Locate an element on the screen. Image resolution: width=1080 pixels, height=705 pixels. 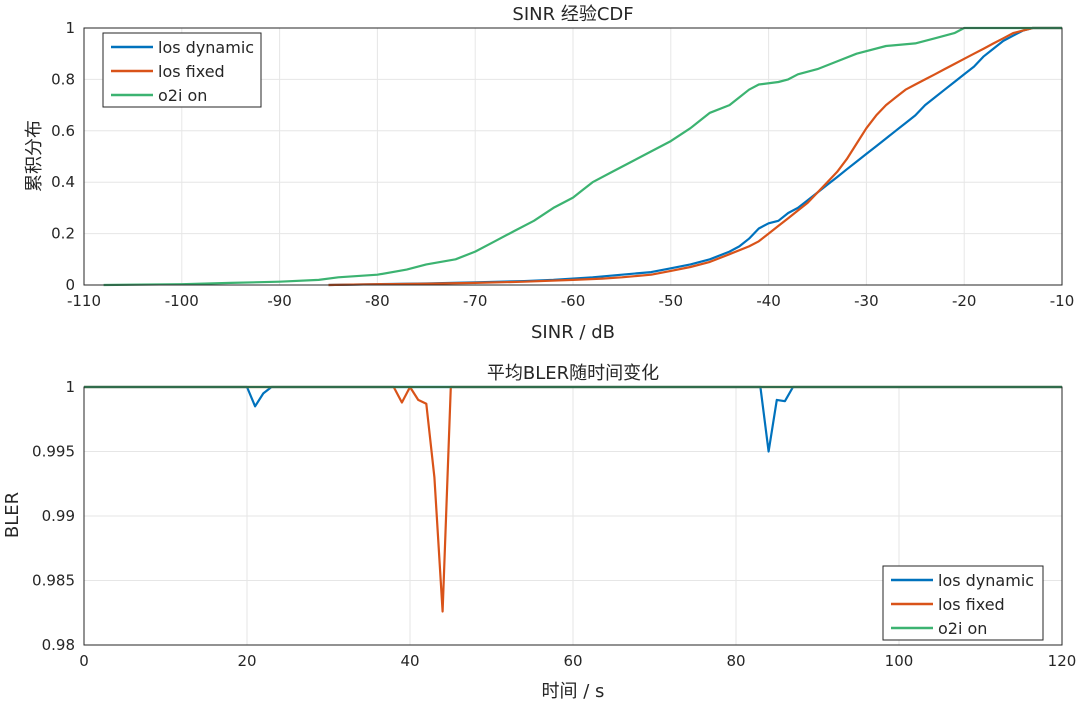
x-tick-label: -70 is located at coordinates (475, 301).